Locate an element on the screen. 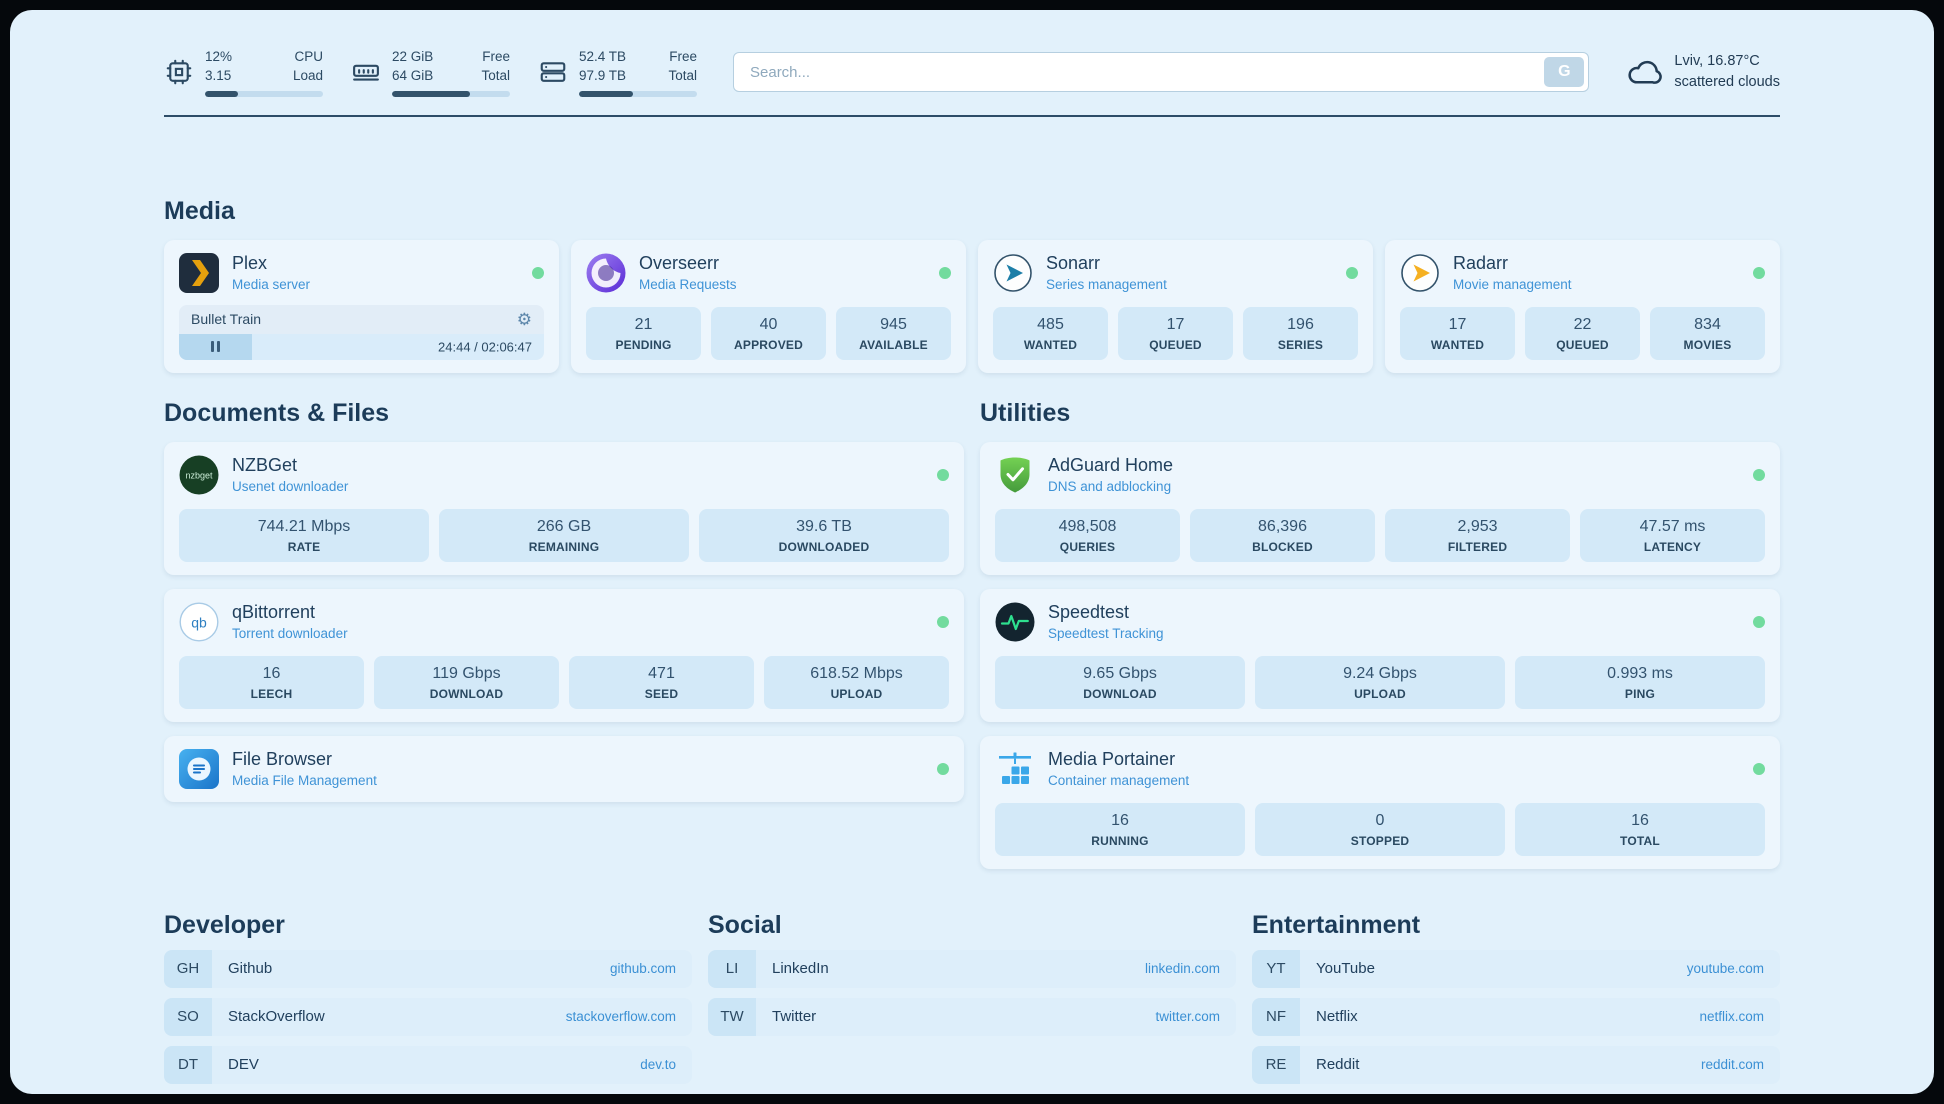 This screenshot has width=1944, height=1104. service-link-overseerr: Overseerr Media Requests is located at coordinates (661, 273).